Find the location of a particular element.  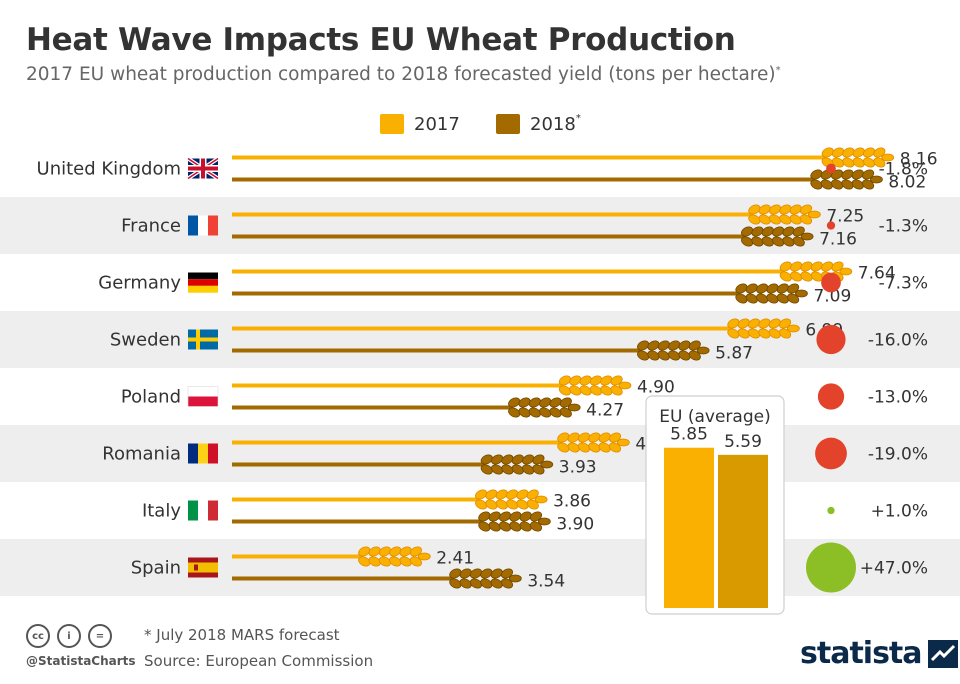

value-label-2018-romania: 3.93 is located at coordinates (578, 468).